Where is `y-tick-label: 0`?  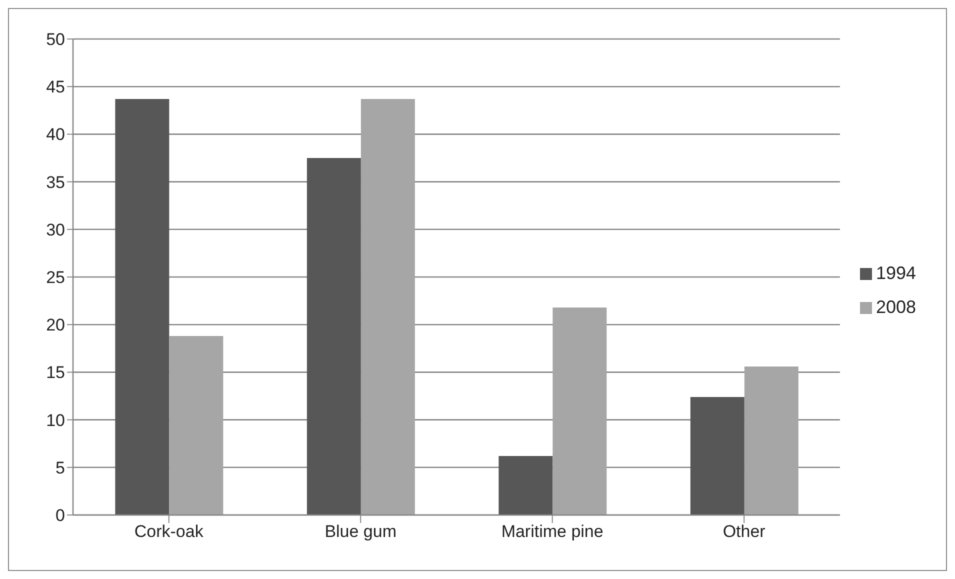
y-tick-label: 0 is located at coordinates (60, 516).